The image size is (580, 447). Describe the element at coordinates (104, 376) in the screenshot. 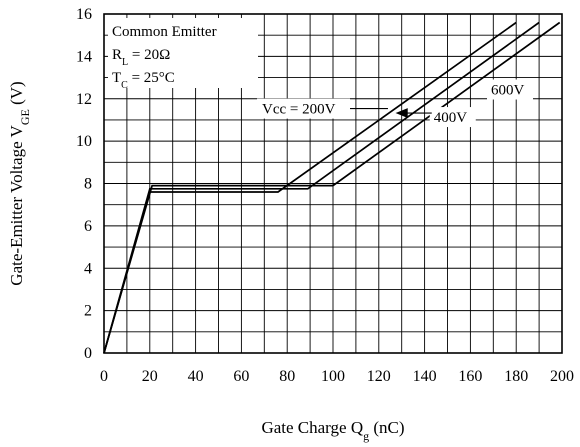

I see `x-tick-label: 0` at that location.